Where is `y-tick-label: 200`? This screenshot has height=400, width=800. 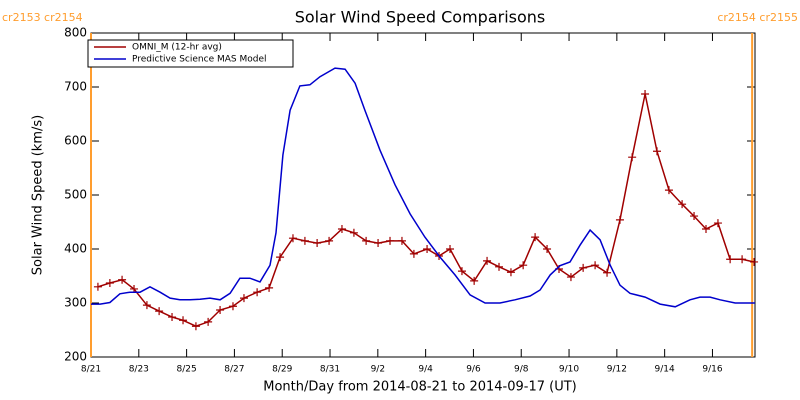
y-tick-label: 200 is located at coordinates (75, 357).